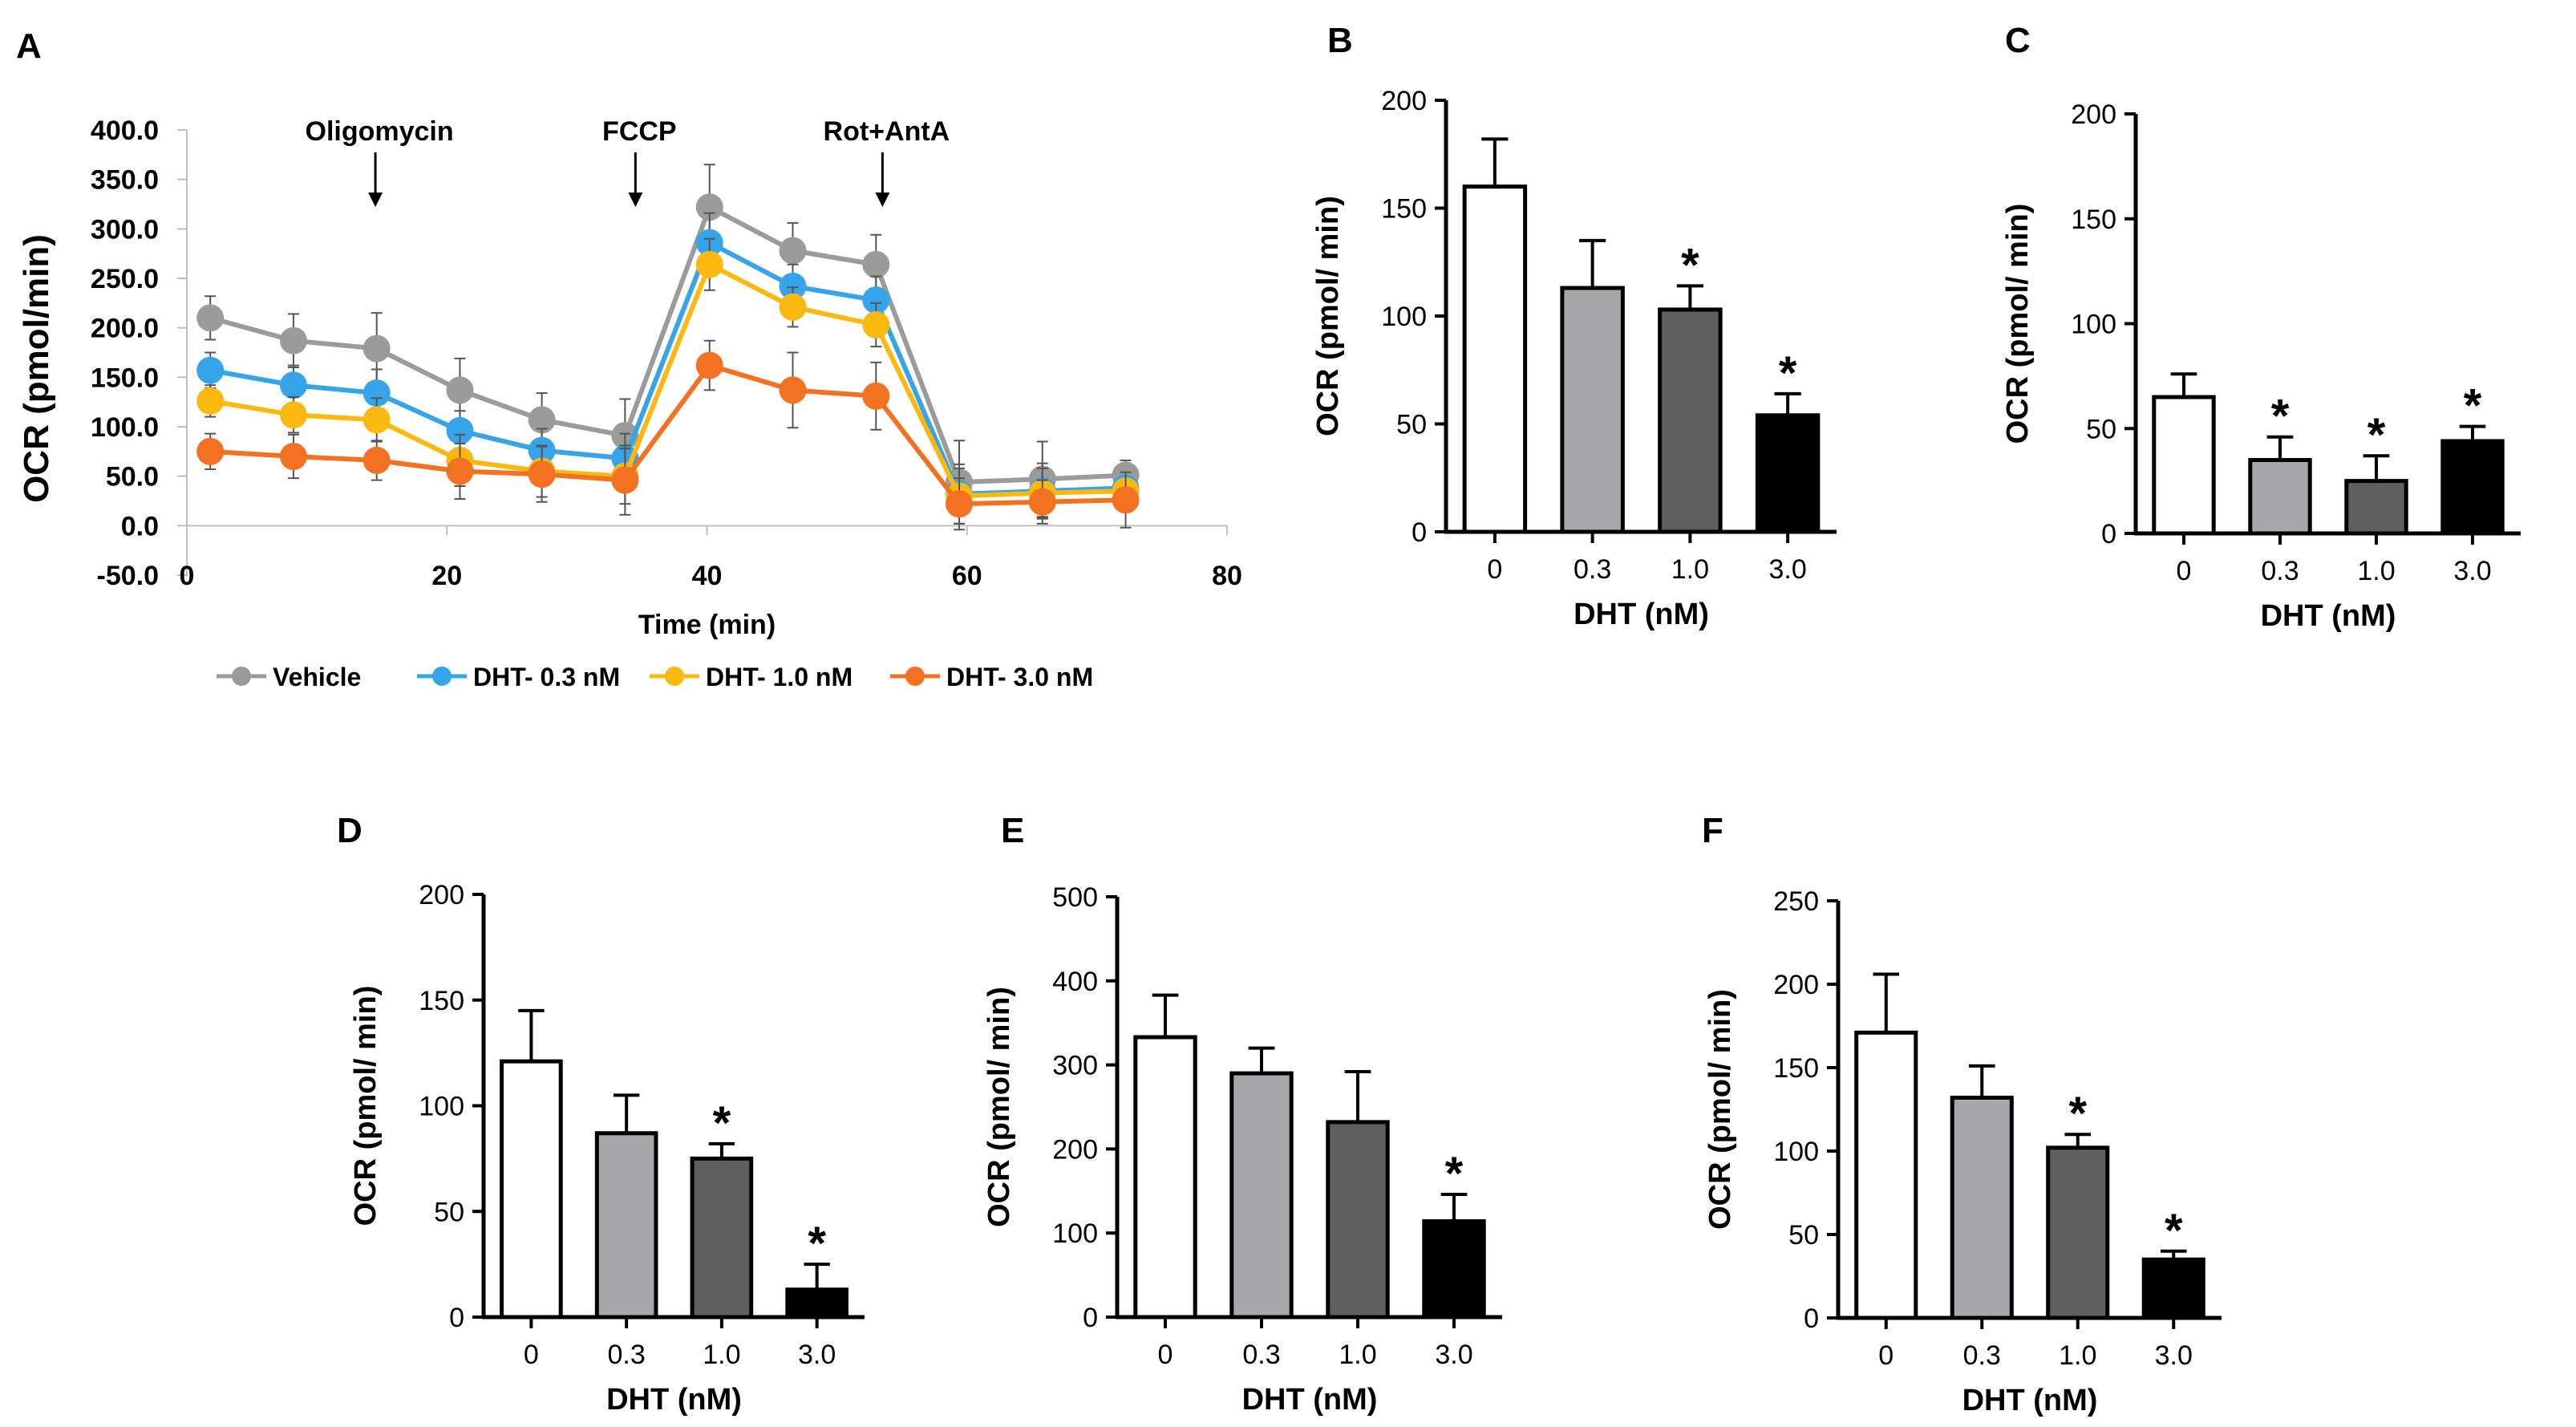 This screenshot has width=2576, height=1427. Describe the element at coordinates (125, 329) in the screenshot. I see `y-tick-label: 200.0` at that location.